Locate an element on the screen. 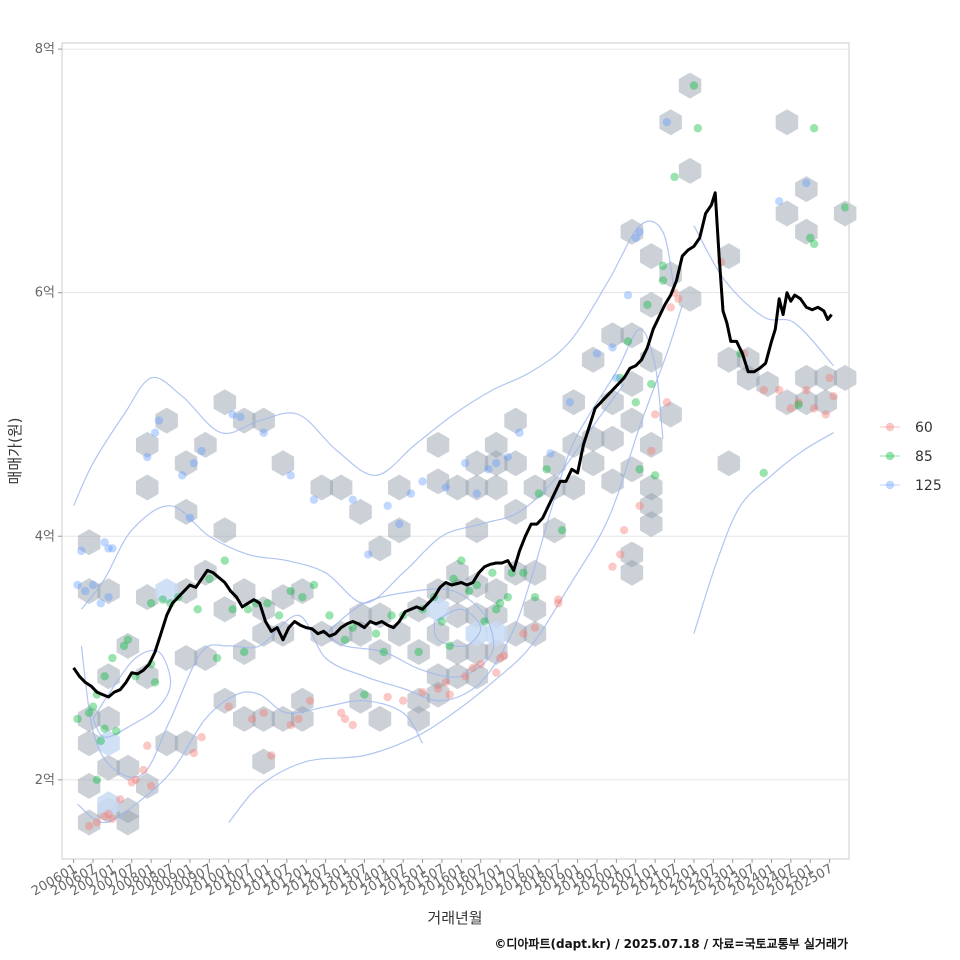 The width and height of the screenshot is (960, 960). density-contour is located at coordinates (352, 496).